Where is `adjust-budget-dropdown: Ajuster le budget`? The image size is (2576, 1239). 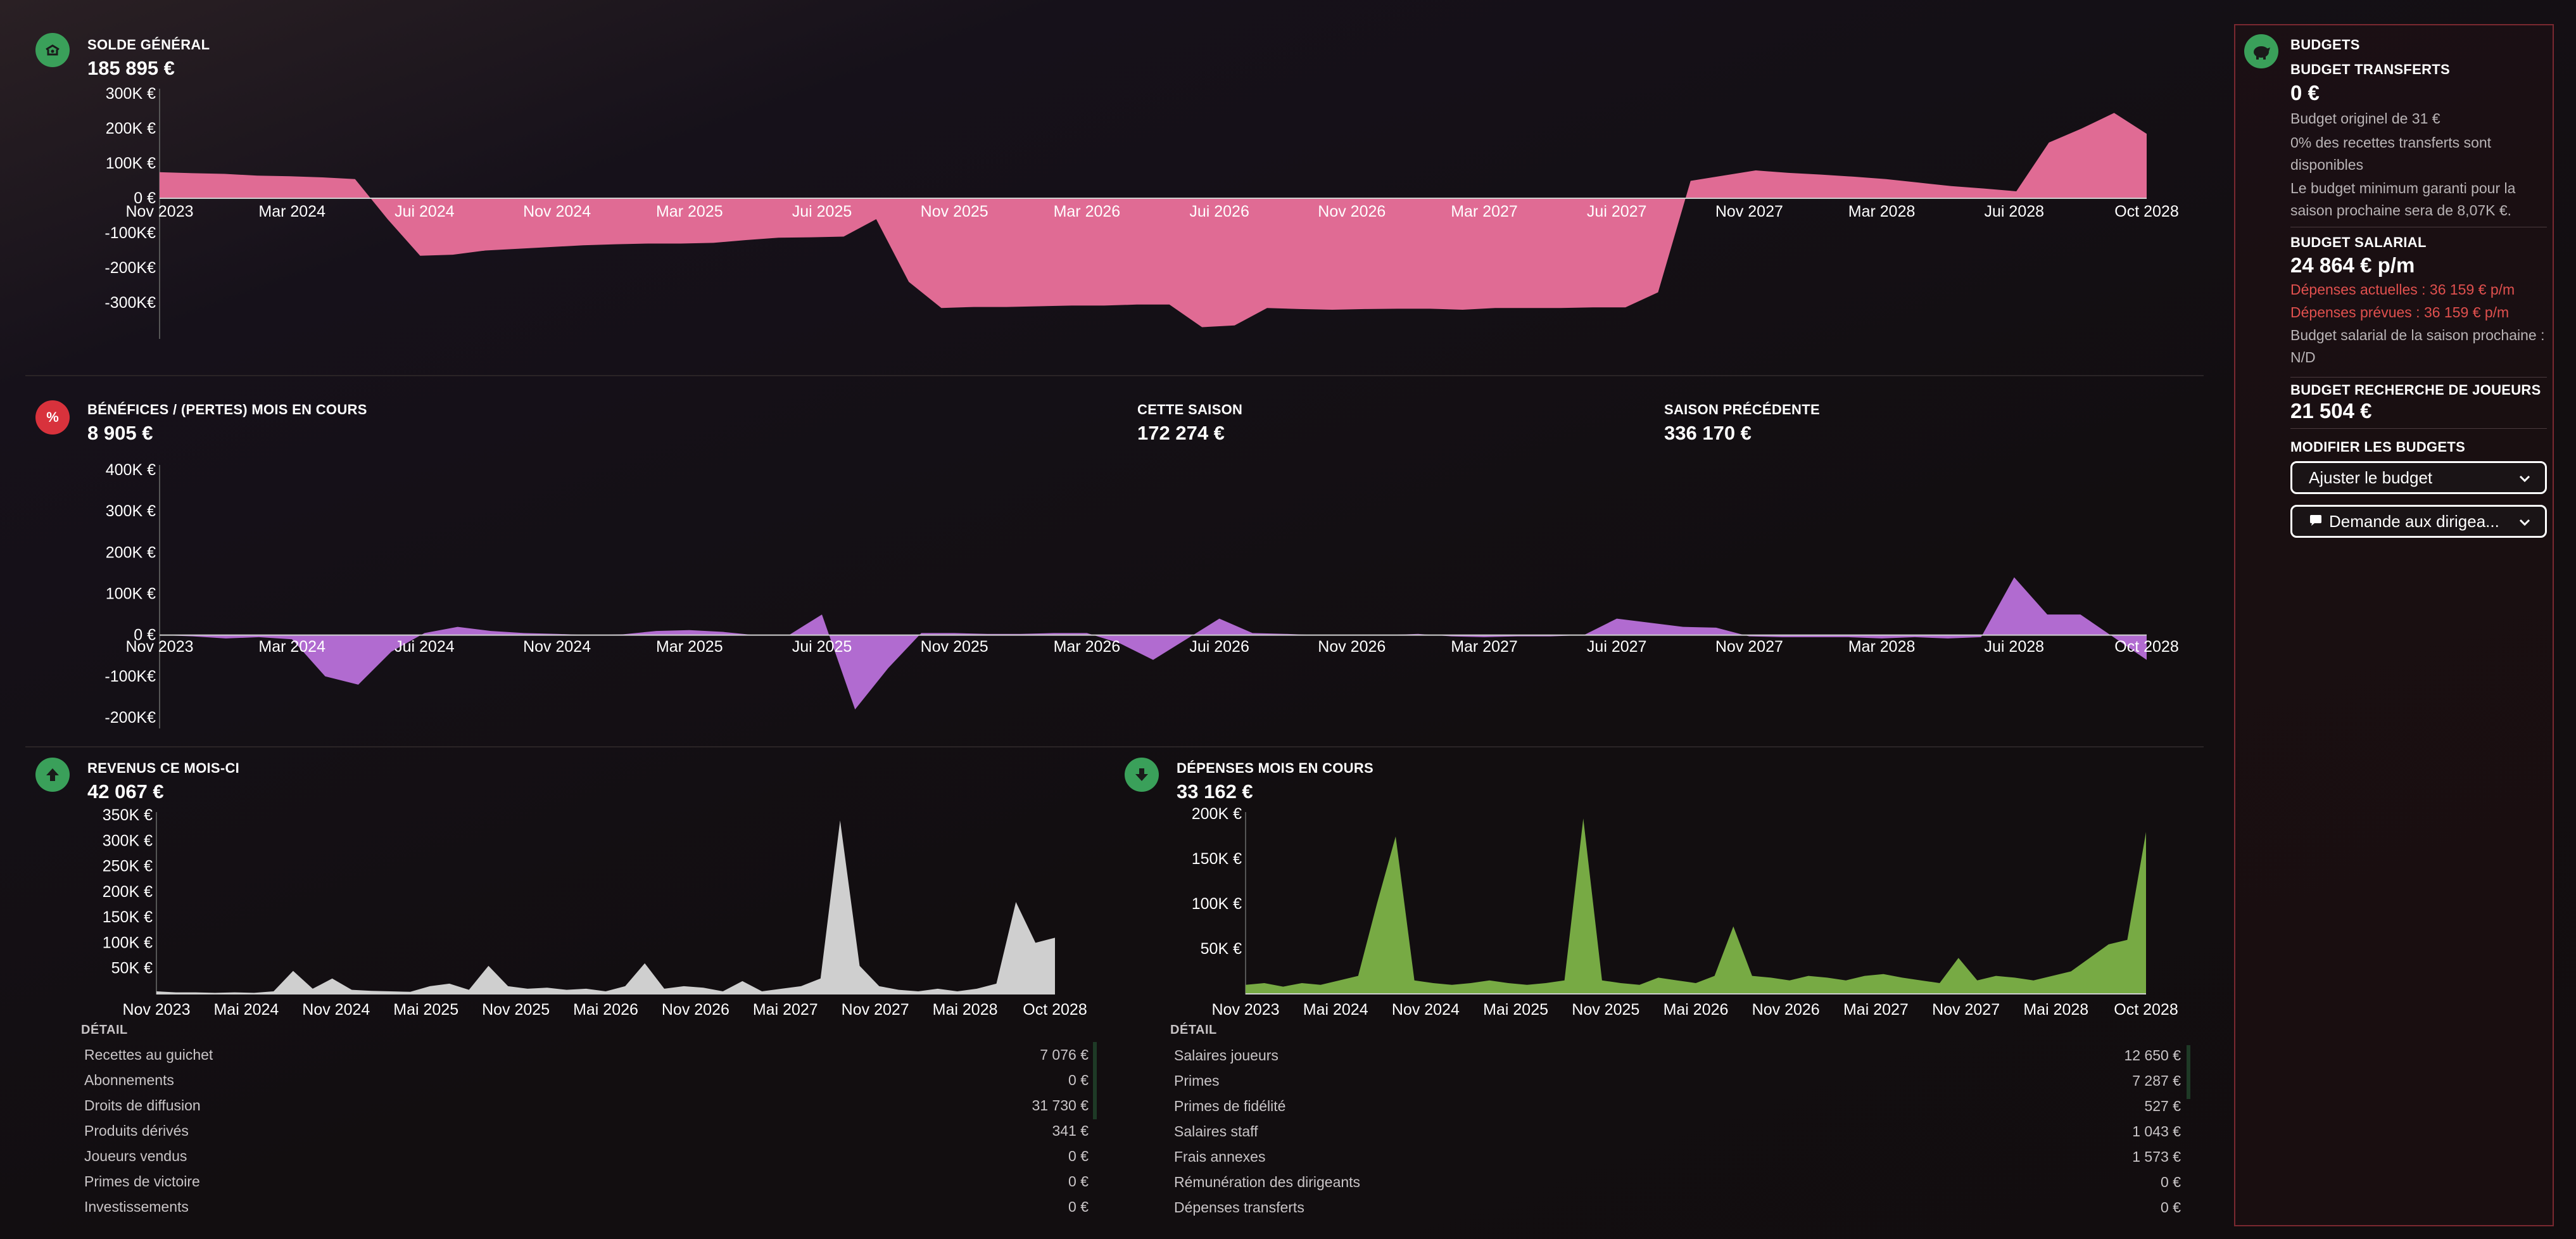
adjust-budget-dropdown: Ajuster le budget is located at coordinates (2418, 477).